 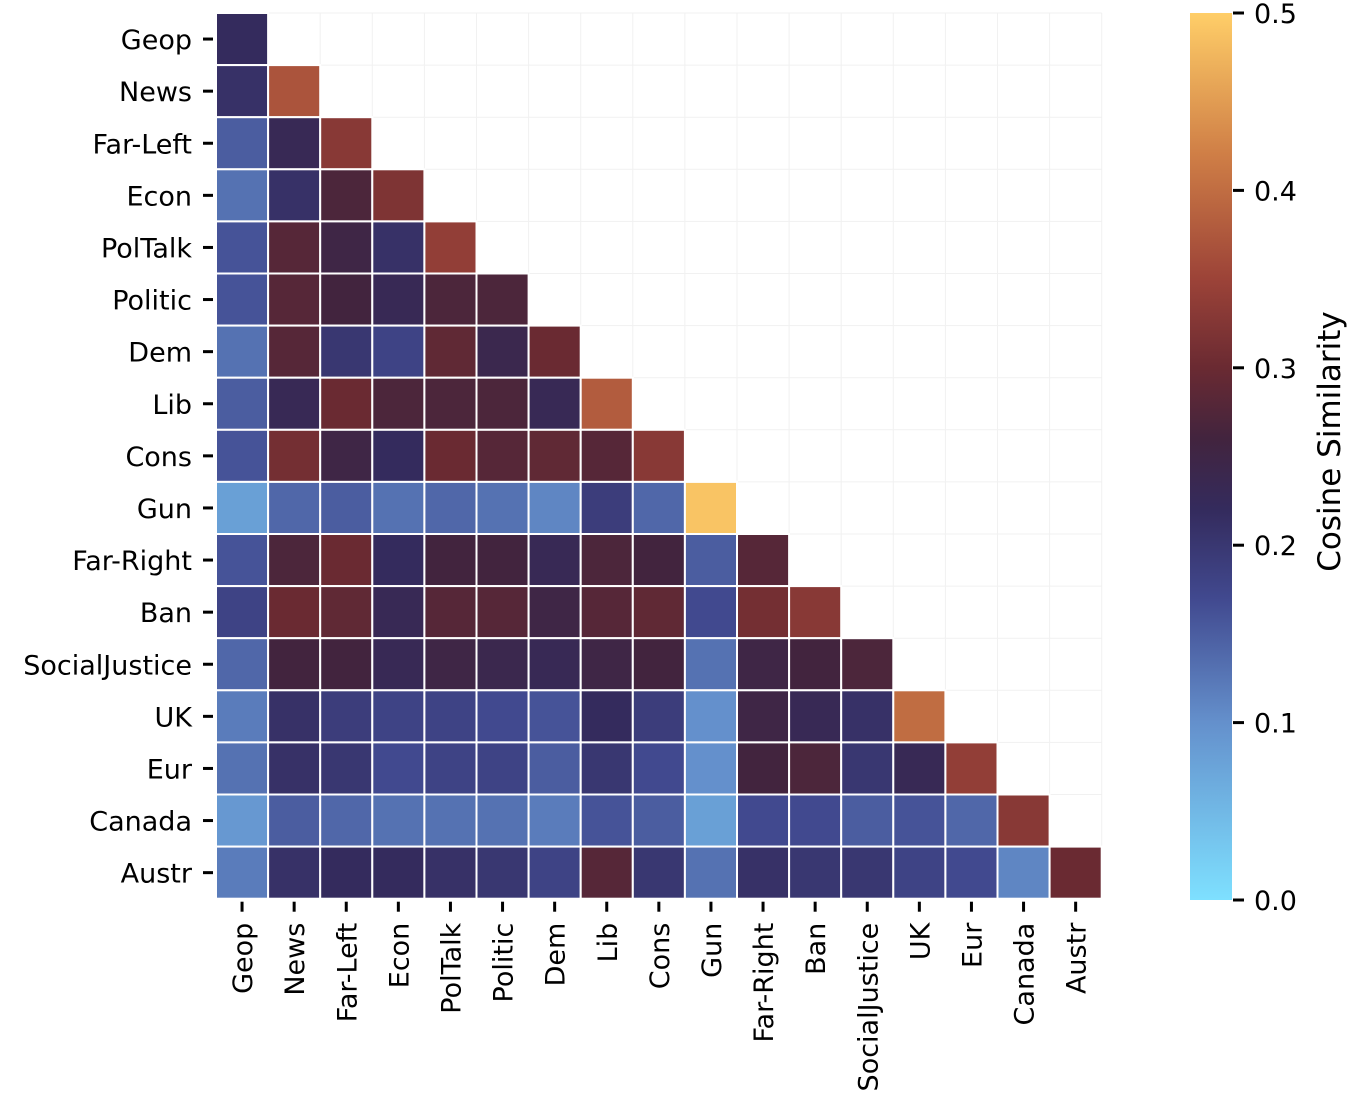 I want to click on y-tick-label: Far-Right, so click(x=132, y=561).